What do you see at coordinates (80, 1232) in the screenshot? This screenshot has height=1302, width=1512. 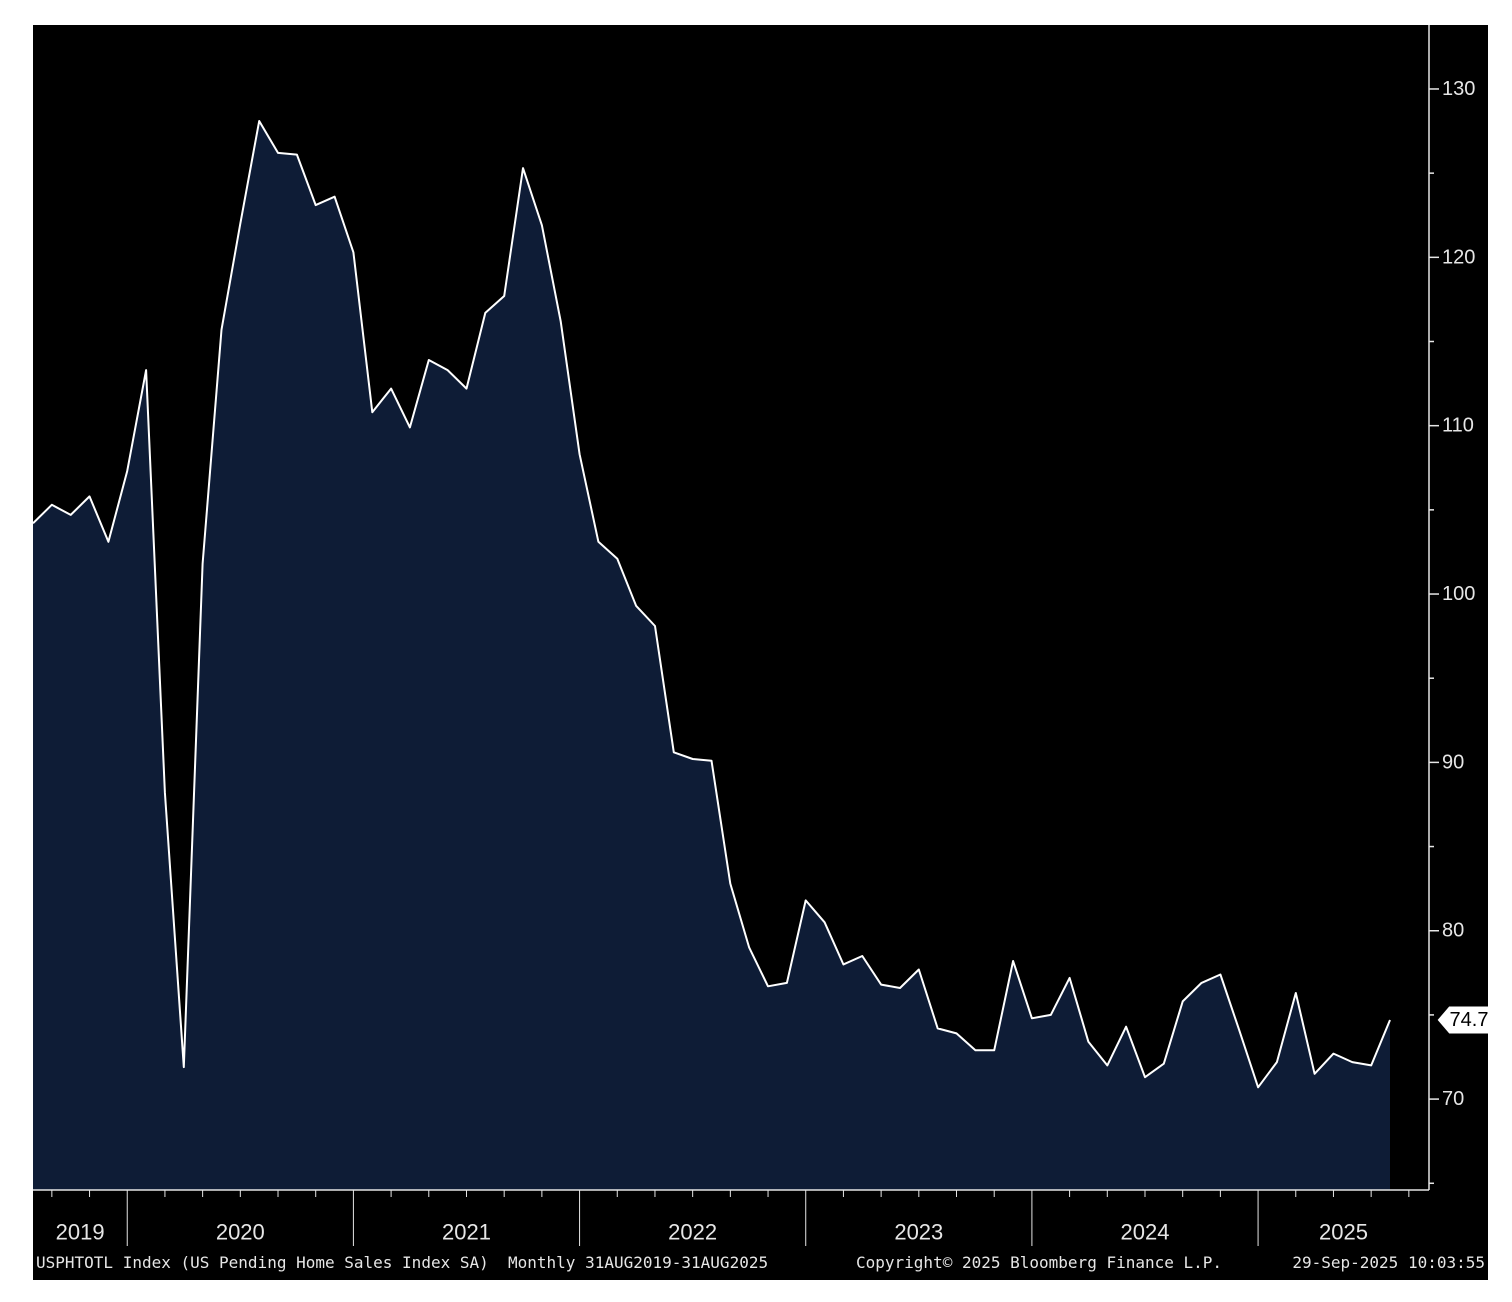 I see `x-year-label: 2019` at bounding box center [80, 1232].